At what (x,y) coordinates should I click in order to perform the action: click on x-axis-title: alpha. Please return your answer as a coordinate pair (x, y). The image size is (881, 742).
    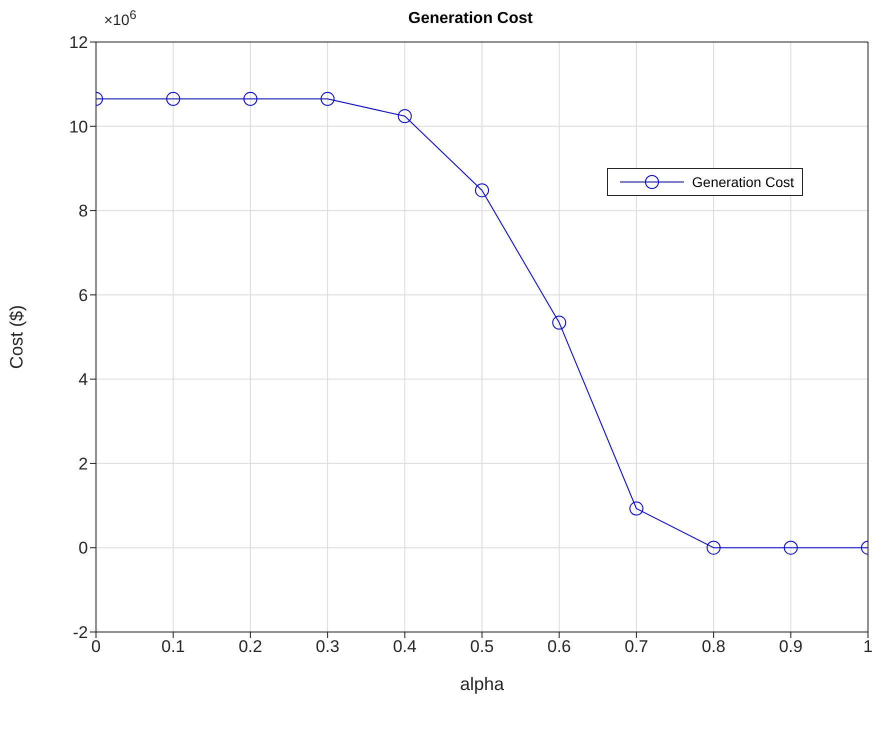
    Looking at the image, I should click on (483, 684).